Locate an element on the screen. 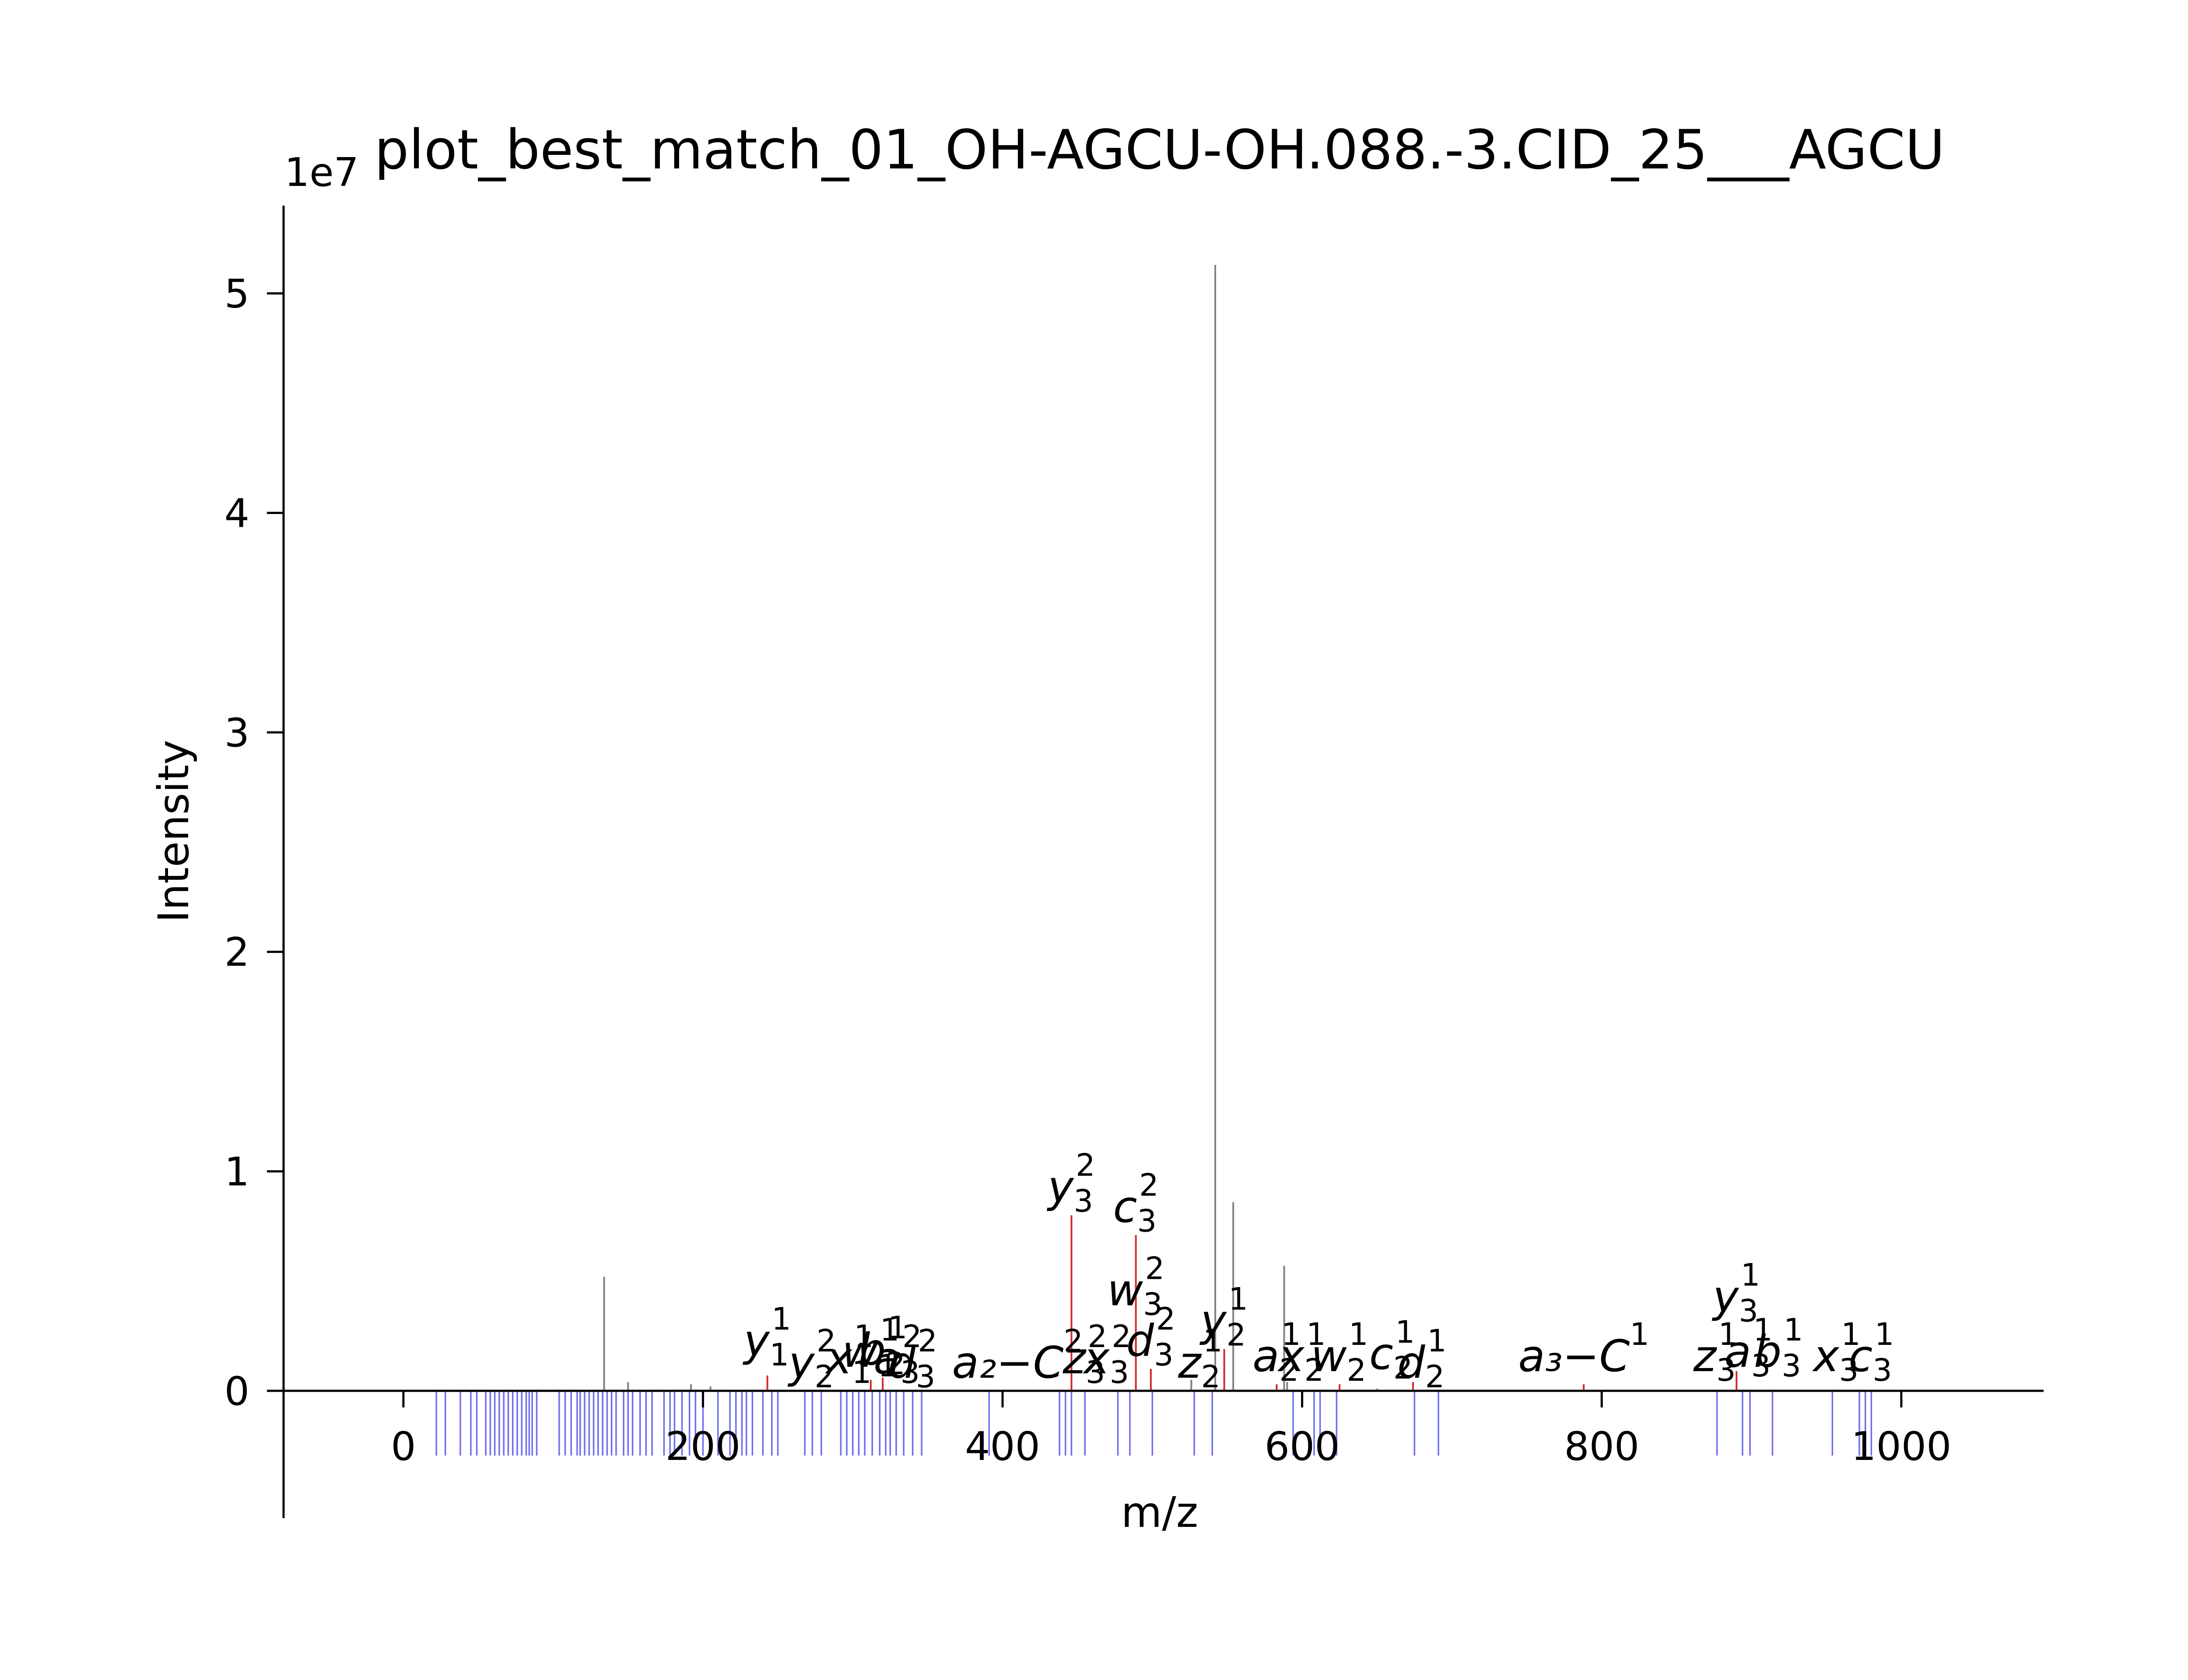  y-tick-label: 2 is located at coordinates (237, 953).